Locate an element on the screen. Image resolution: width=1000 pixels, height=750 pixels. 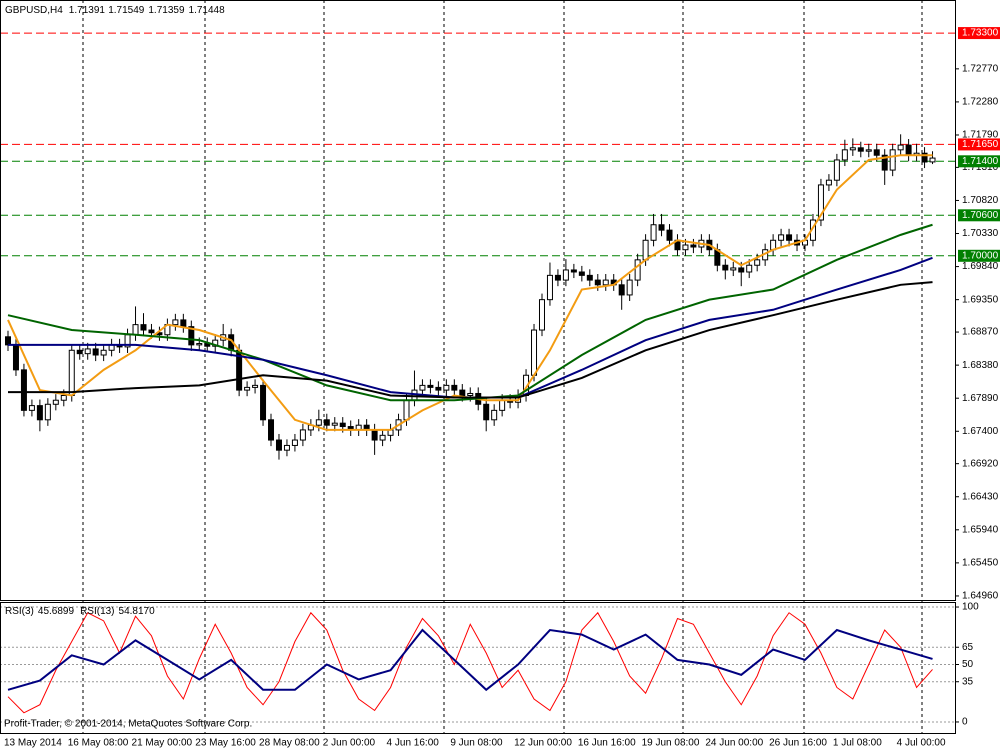
rsi-tick-label: 100 is located at coordinates (970, 607).